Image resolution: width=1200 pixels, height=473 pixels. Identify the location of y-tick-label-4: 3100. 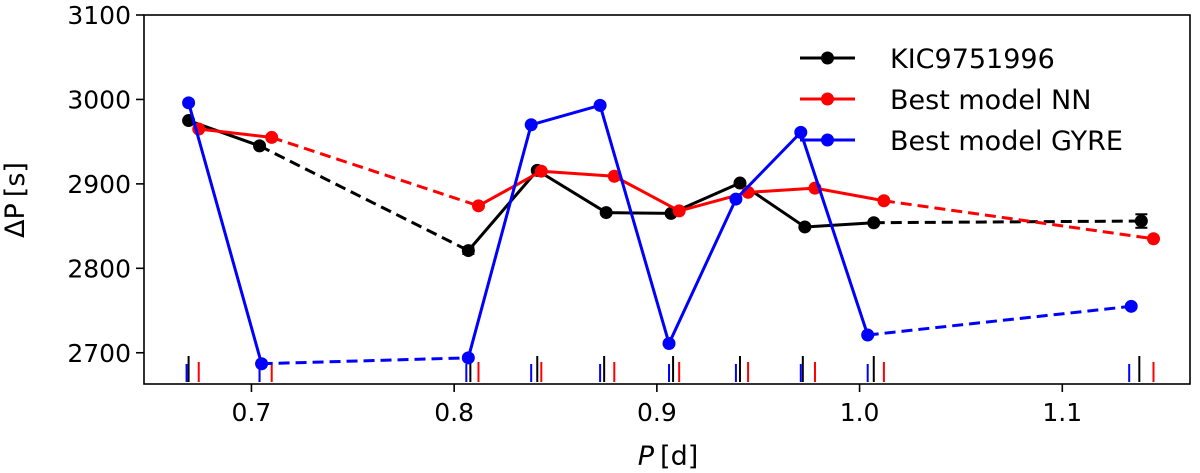
(99, 15).